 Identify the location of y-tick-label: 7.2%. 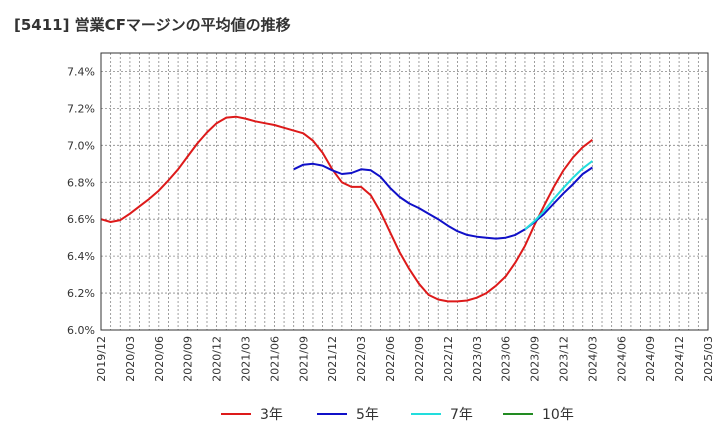
(81, 108).